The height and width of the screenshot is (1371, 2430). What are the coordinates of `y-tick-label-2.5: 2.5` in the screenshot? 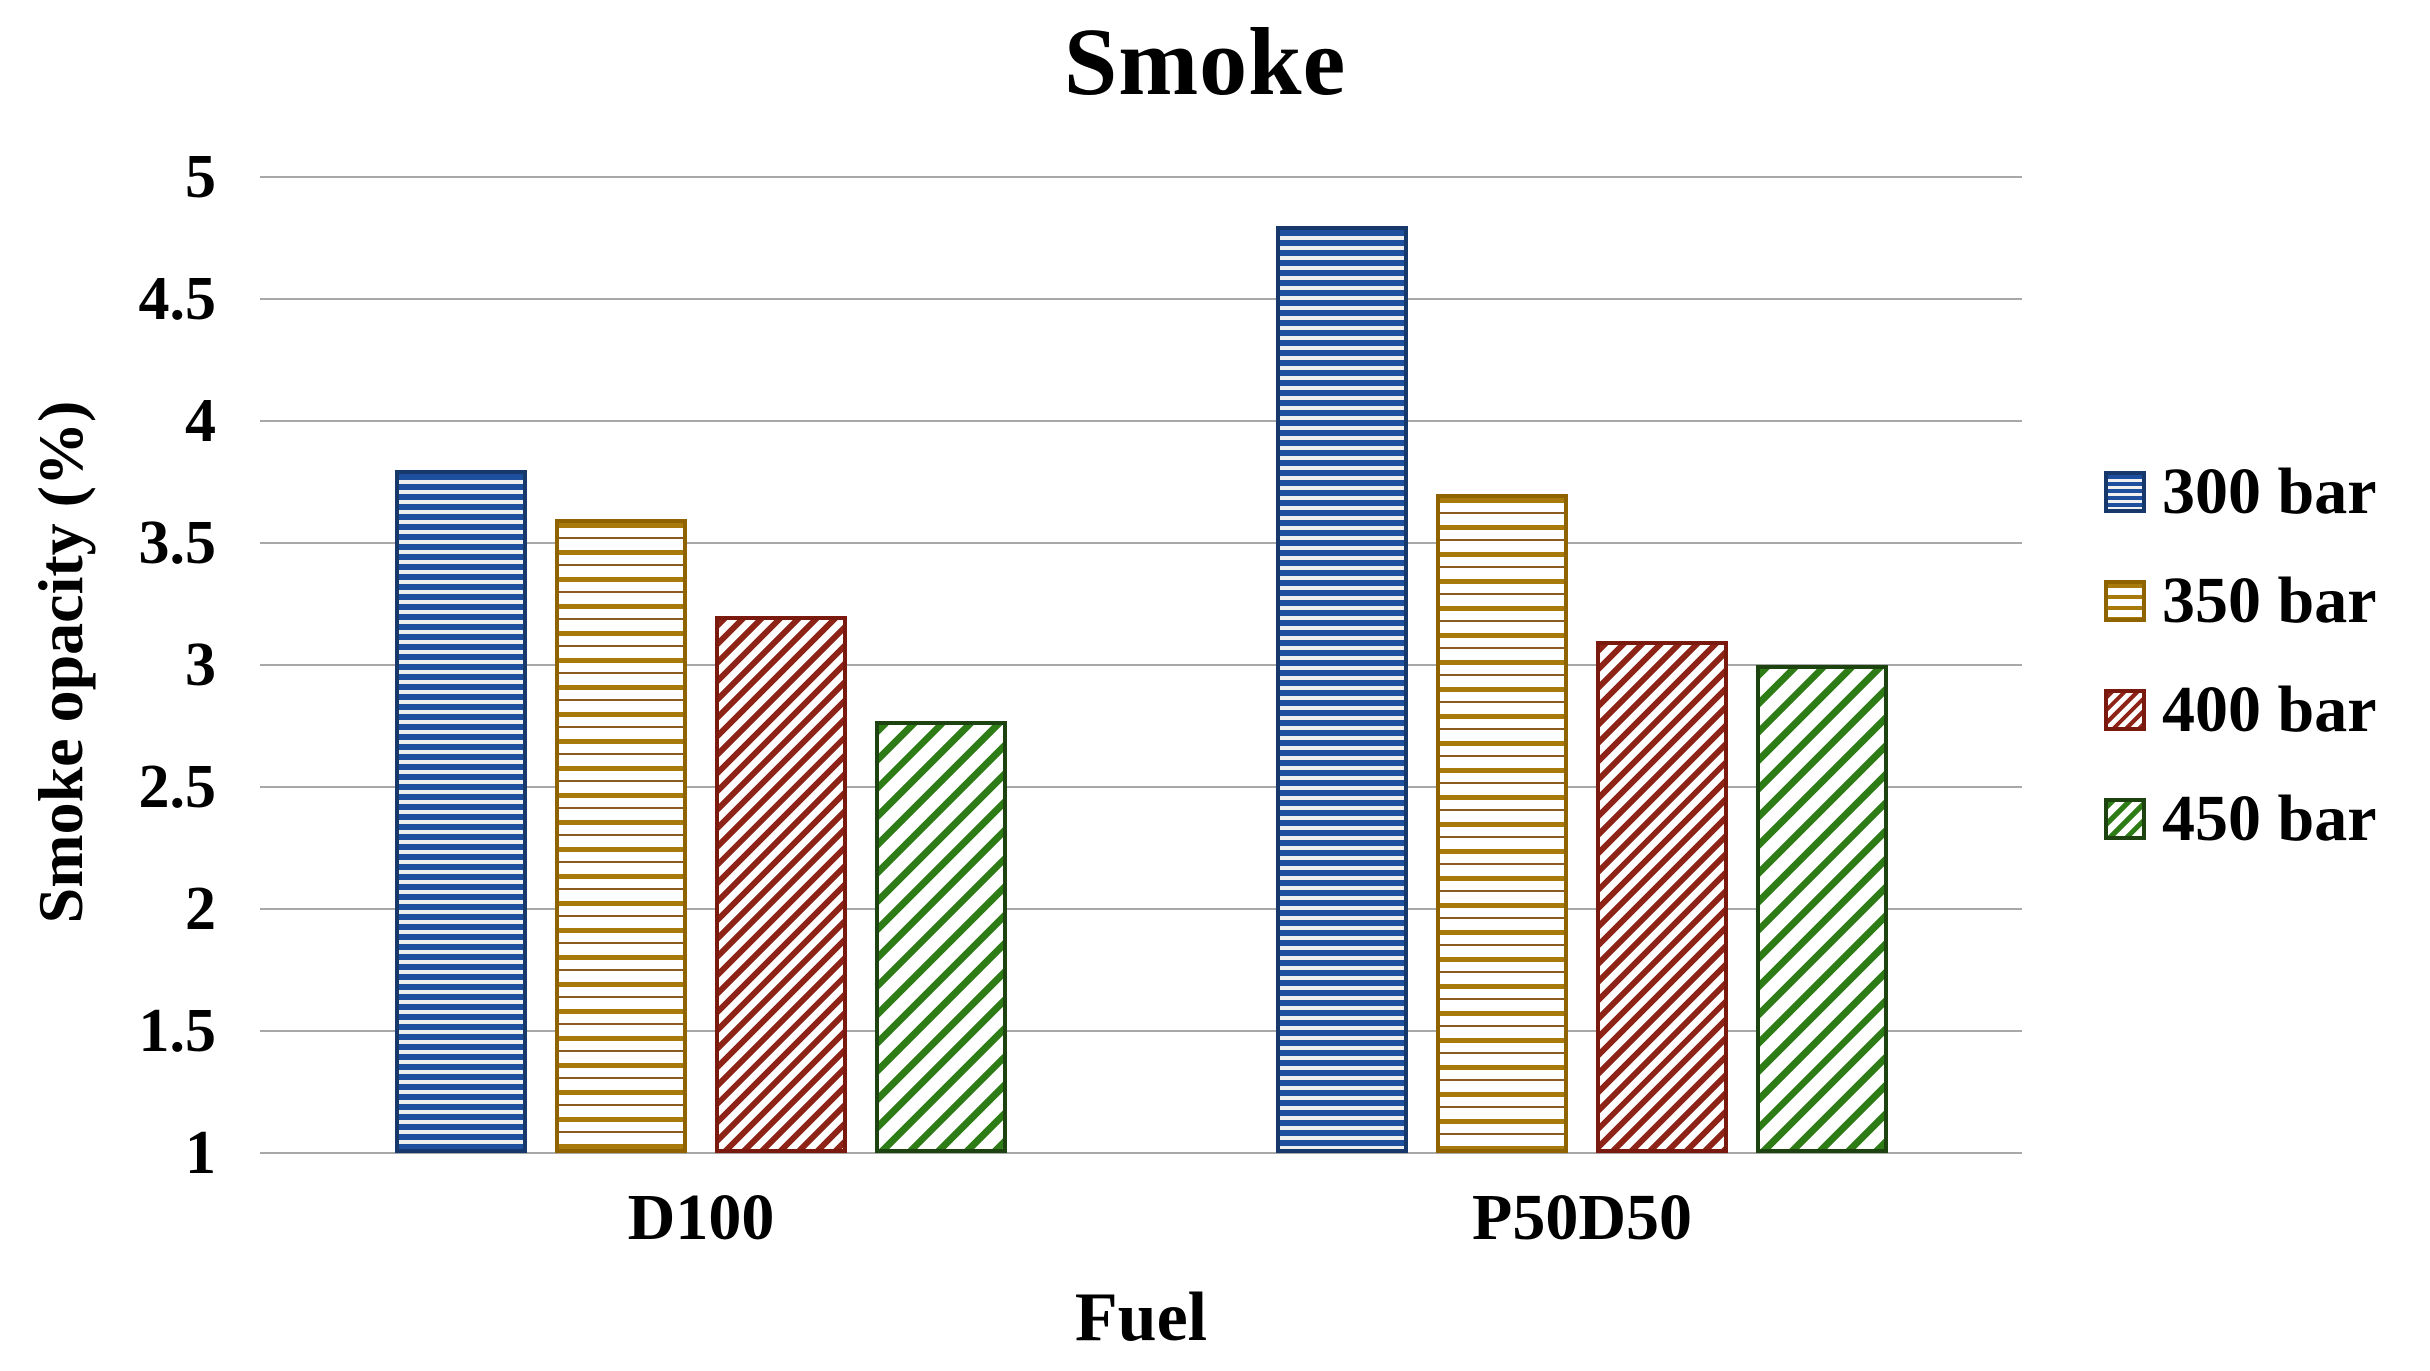 It's located at (177, 787).